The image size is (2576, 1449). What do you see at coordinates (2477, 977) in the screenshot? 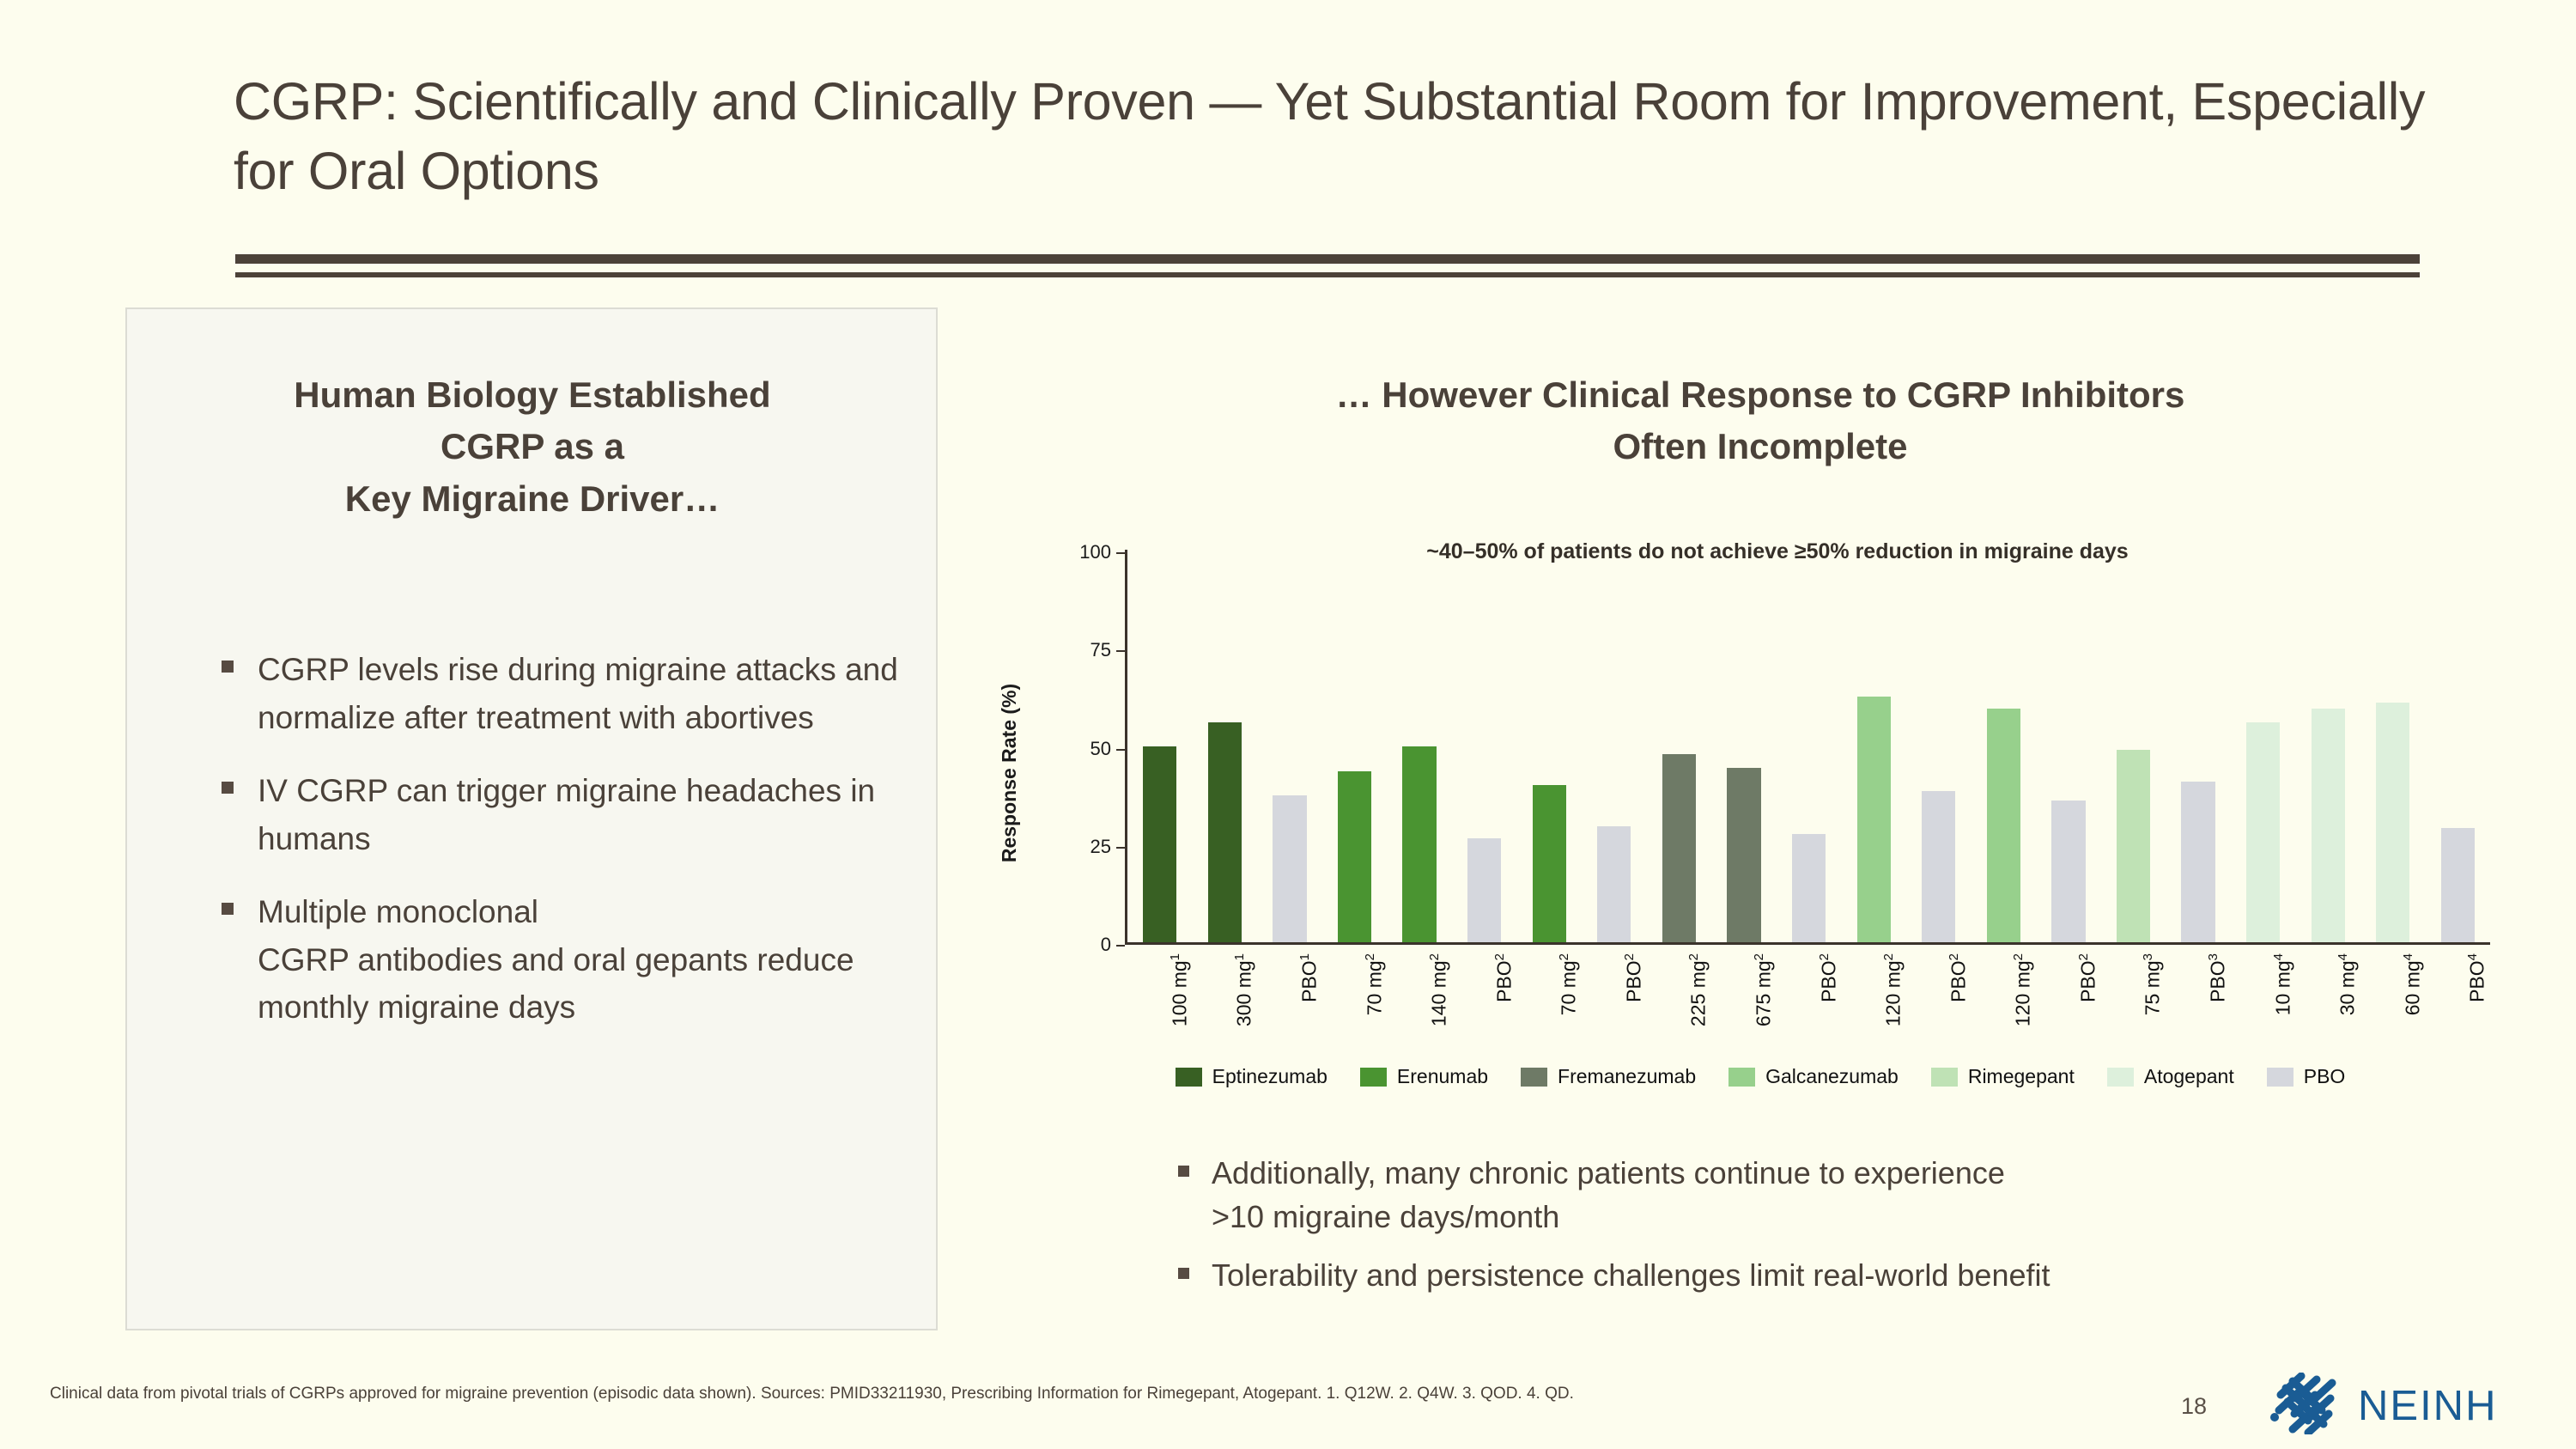
I see `x-axis-tick-label-text: PBO4` at bounding box center [2477, 977].